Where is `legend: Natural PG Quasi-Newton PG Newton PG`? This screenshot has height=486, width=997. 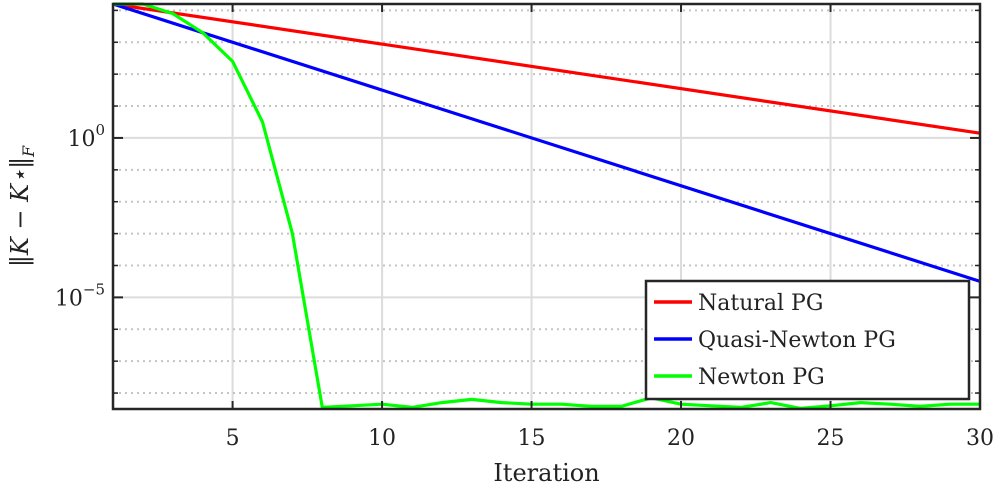 legend: Natural PG Quasi-Newton PG Newton PG is located at coordinates (807, 340).